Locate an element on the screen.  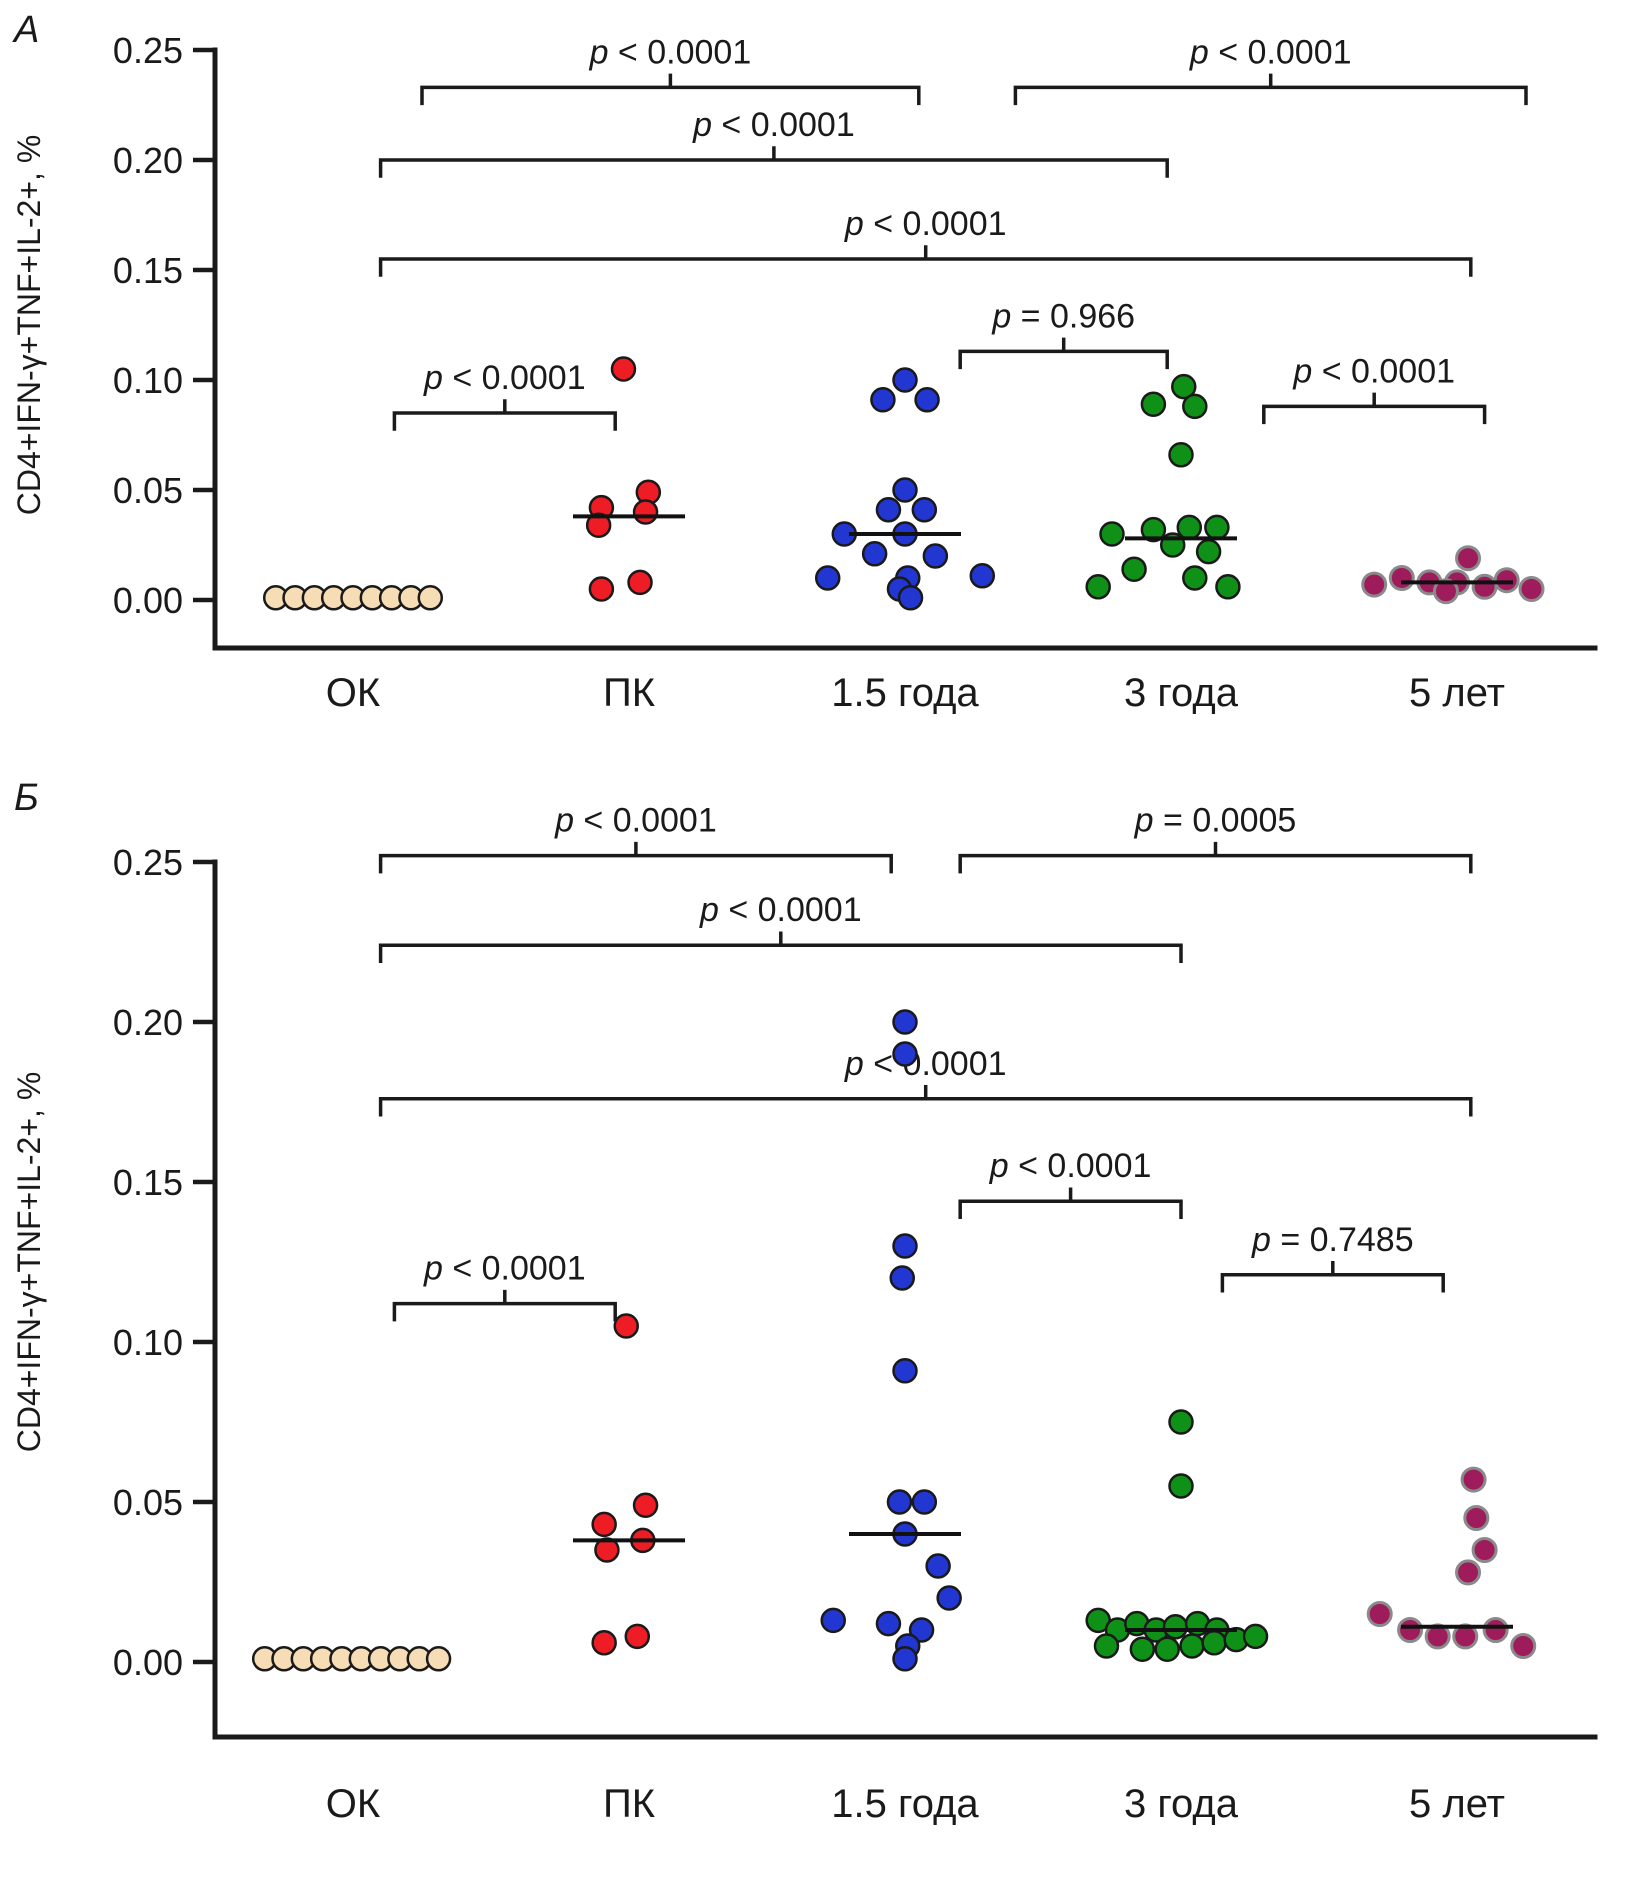
p-value-label: p = 0.7485 is located at coordinates (1332, 1240).